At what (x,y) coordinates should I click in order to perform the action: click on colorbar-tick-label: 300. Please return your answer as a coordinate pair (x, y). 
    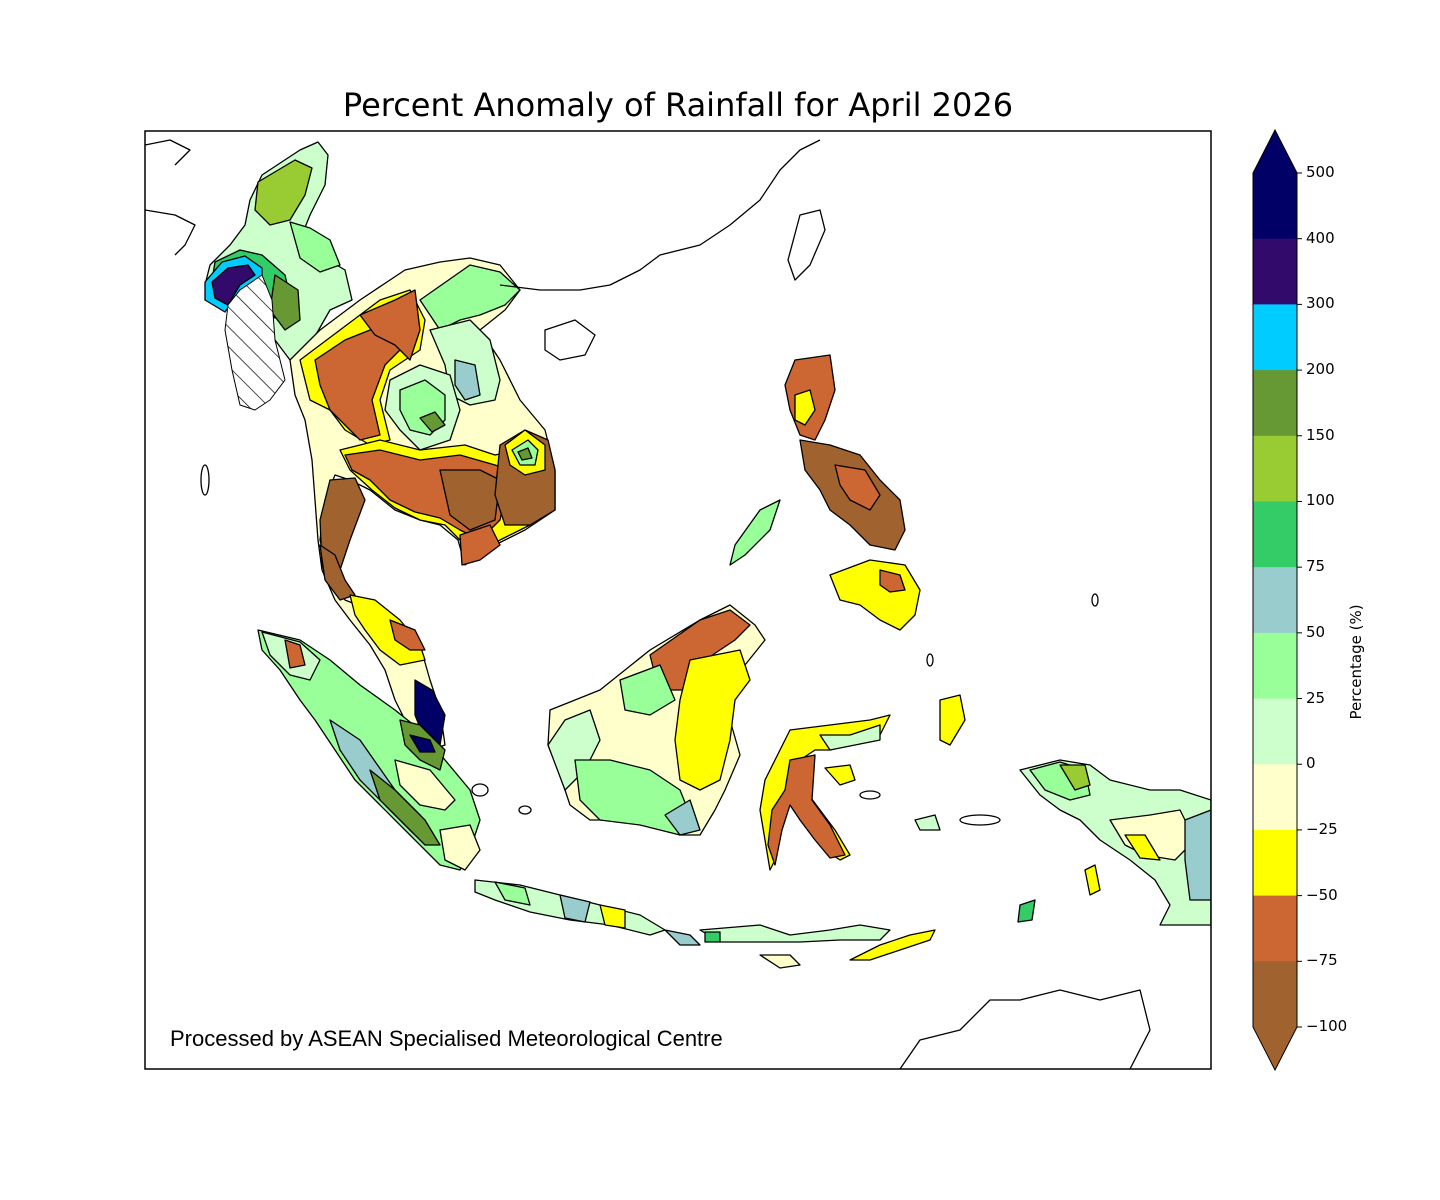
    Looking at the image, I should click on (1320, 303).